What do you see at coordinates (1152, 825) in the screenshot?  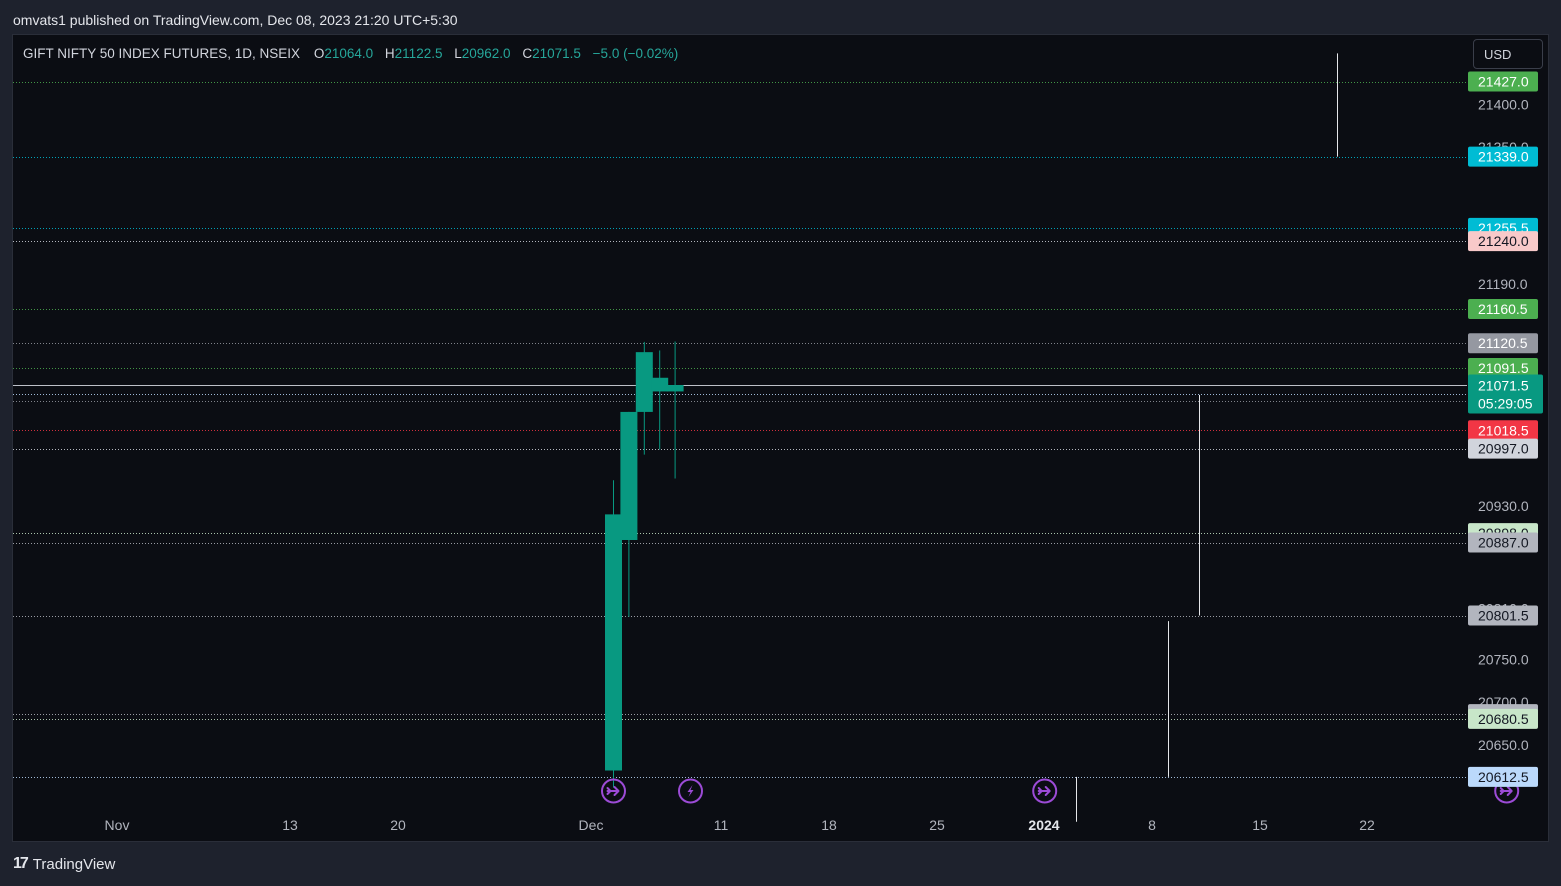 I see `x-axis-tick: 8` at bounding box center [1152, 825].